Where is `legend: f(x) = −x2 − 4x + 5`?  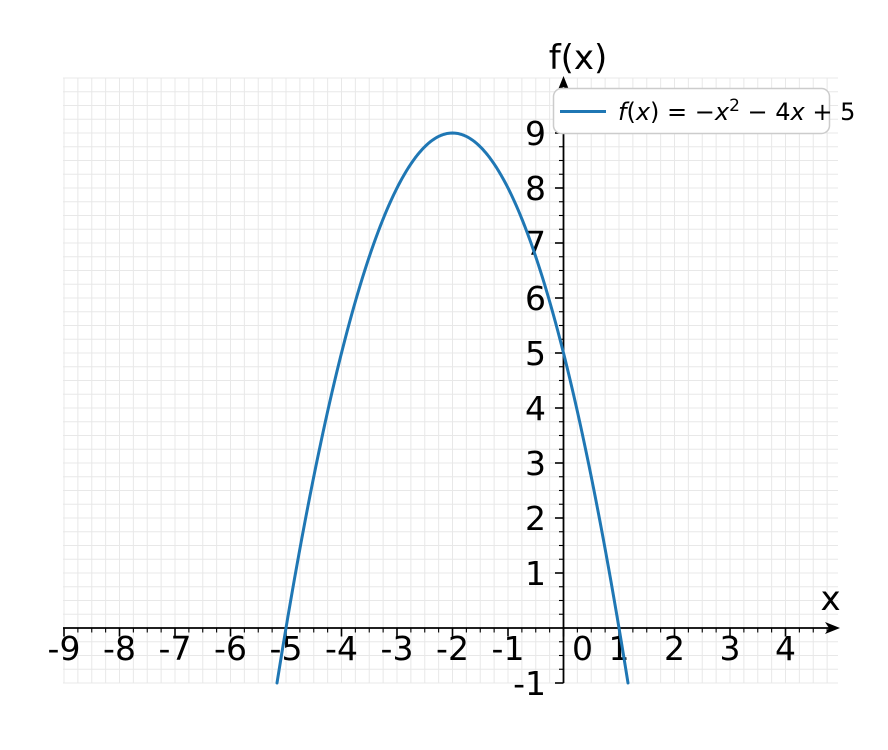
legend: f(x) = −x2 − 4x + 5 is located at coordinates (703, 111).